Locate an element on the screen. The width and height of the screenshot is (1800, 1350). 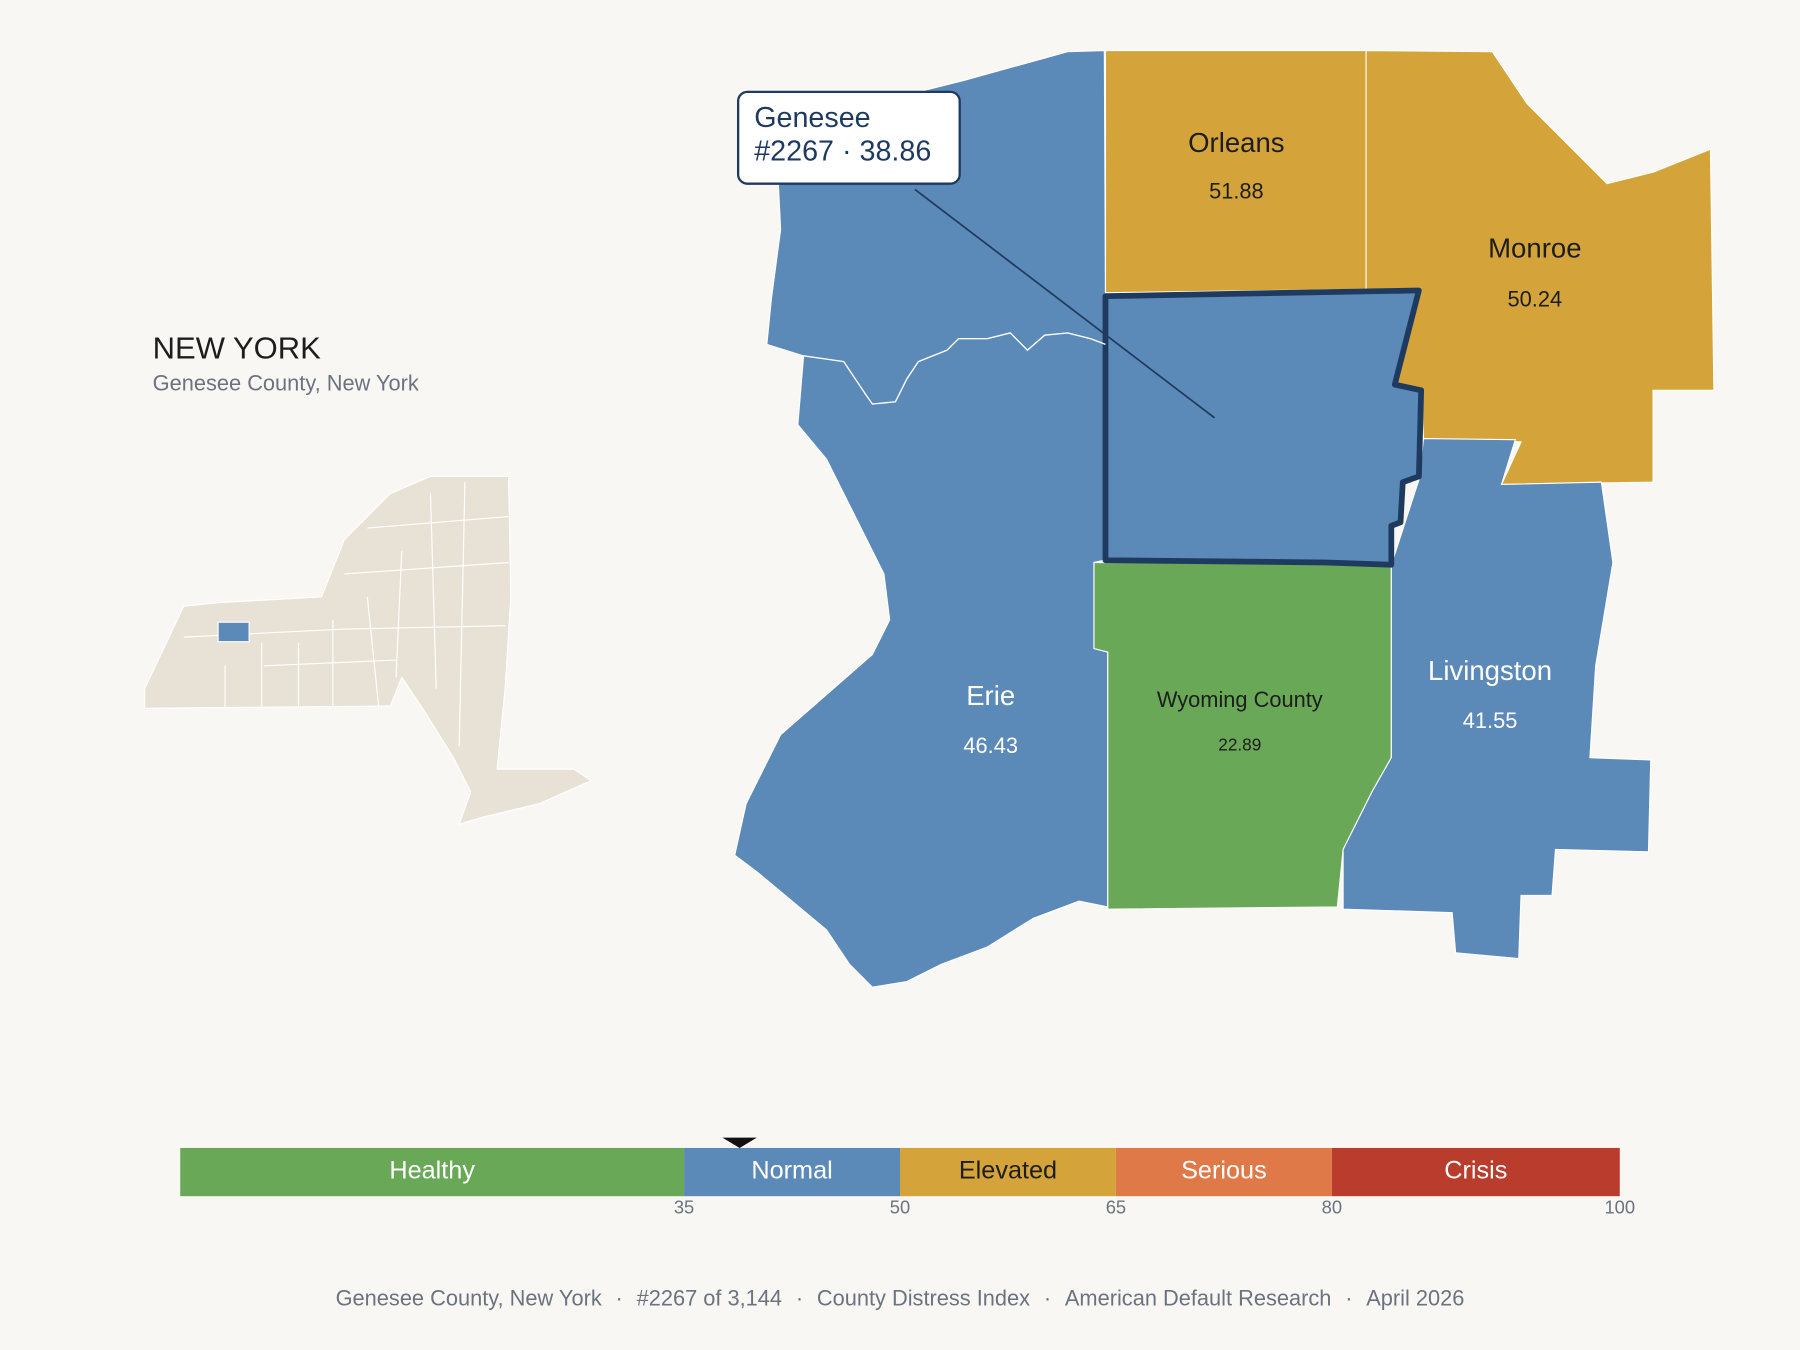
county-name: Livingston is located at coordinates (1490, 670).